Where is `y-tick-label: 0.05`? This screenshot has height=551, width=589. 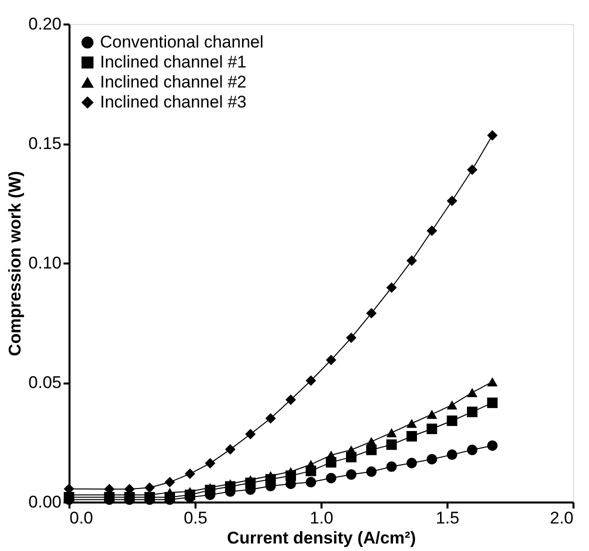 y-tick-label: 0.05 is located at coordinates (45, 382).